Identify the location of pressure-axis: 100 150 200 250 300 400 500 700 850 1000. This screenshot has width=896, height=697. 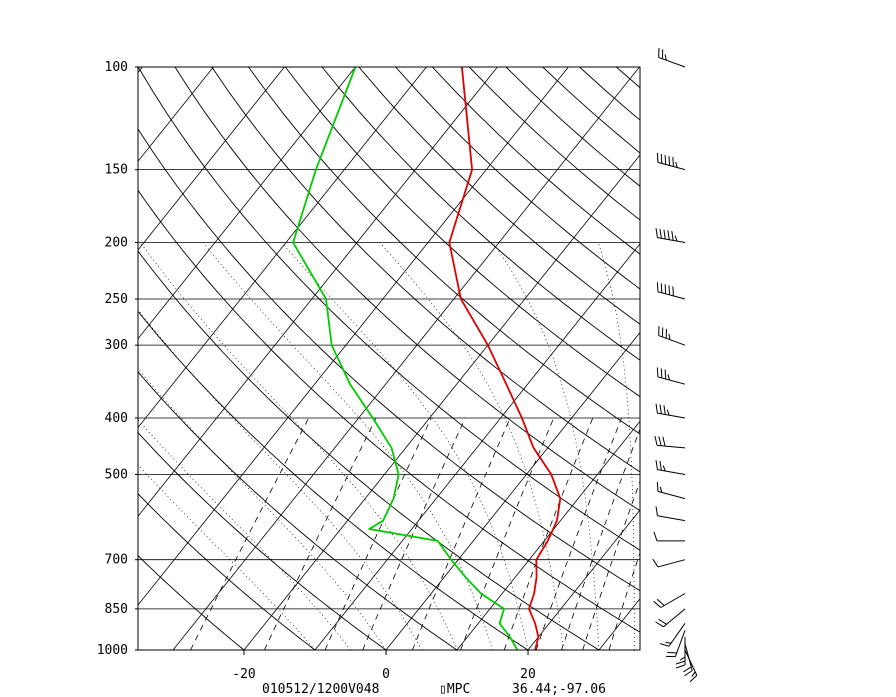
(117, 359).